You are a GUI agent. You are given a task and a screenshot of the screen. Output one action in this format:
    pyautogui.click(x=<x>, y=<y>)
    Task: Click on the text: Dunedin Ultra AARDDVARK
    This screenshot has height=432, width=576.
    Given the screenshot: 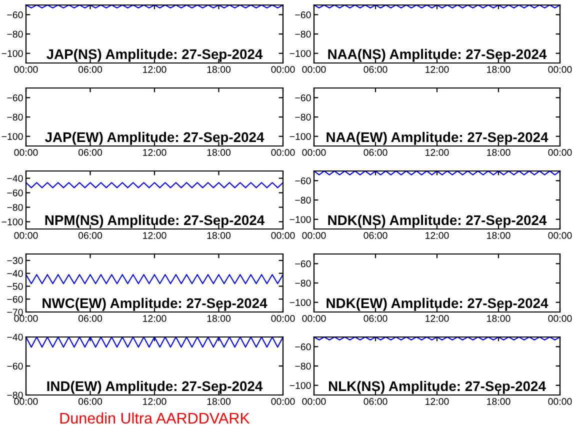 What is the action you would take?
    pyautogui.click(x=155, y=418)
    